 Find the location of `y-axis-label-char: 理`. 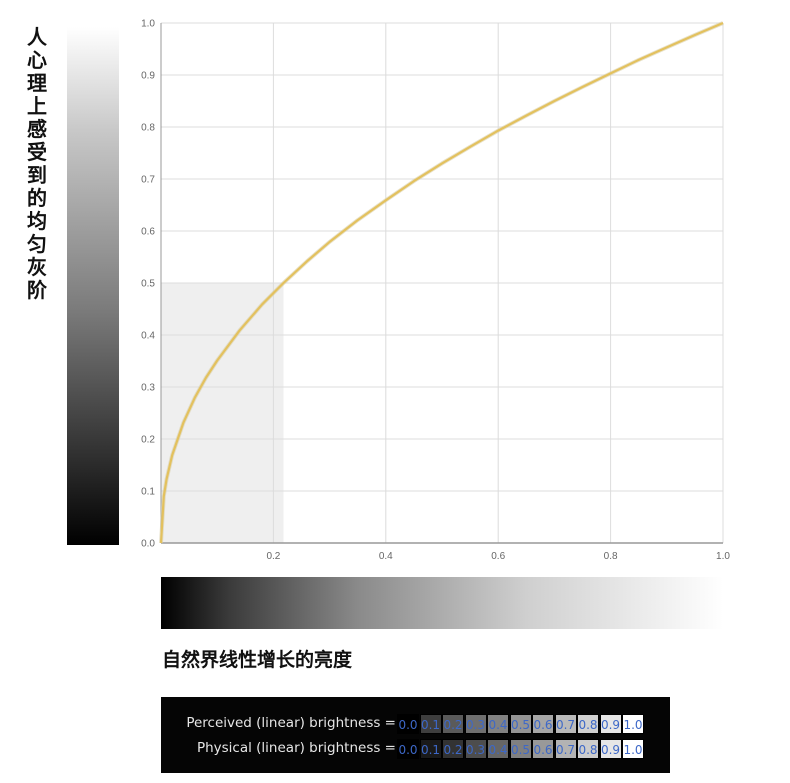

y-axis-label-char: 理 is located at coordinates (37, 83).